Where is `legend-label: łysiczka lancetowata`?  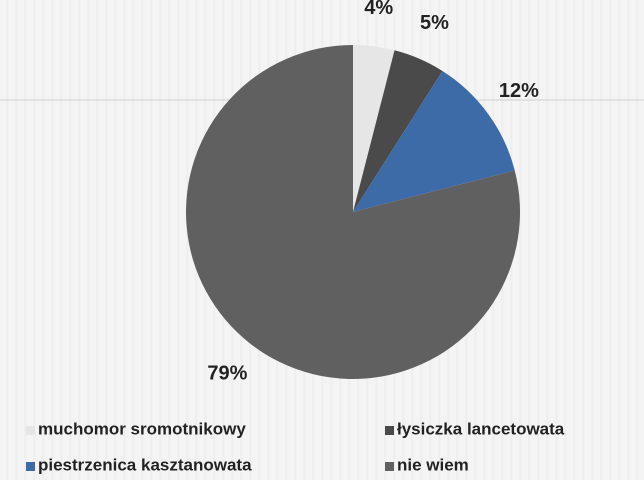
legend-label: łysiczka lancetowata is located at coordinates (481, 428).